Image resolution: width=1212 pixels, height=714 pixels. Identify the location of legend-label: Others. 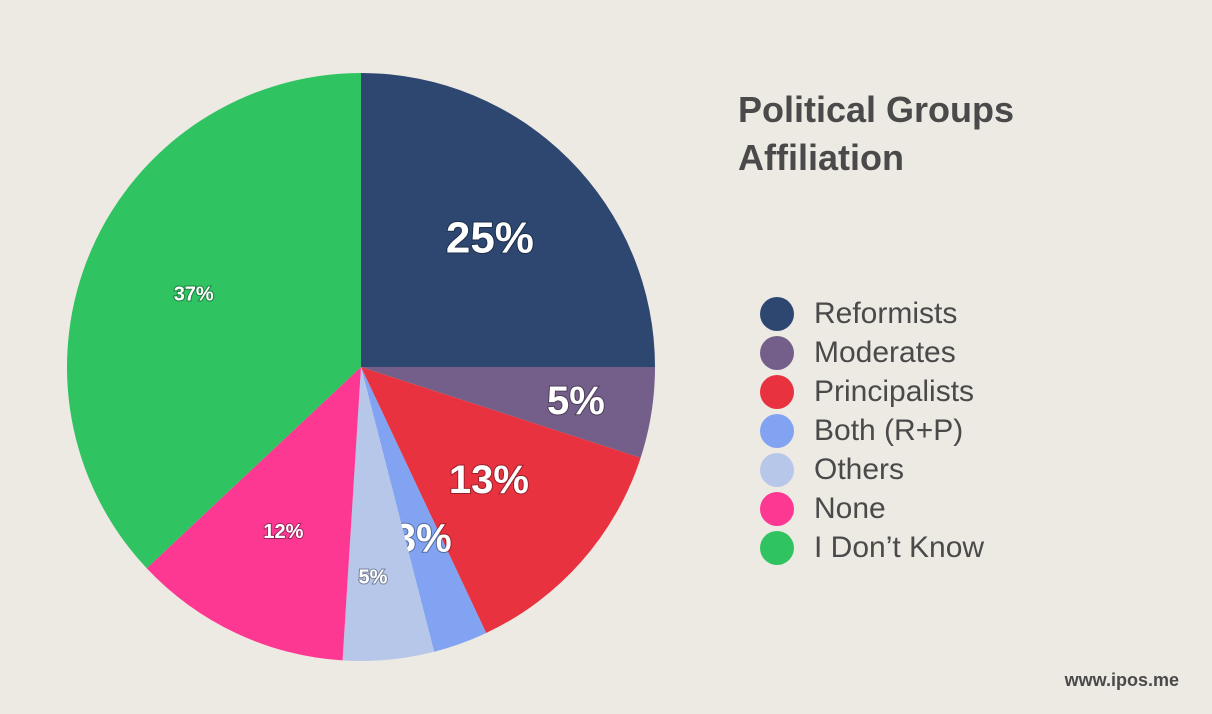
(859, 469).